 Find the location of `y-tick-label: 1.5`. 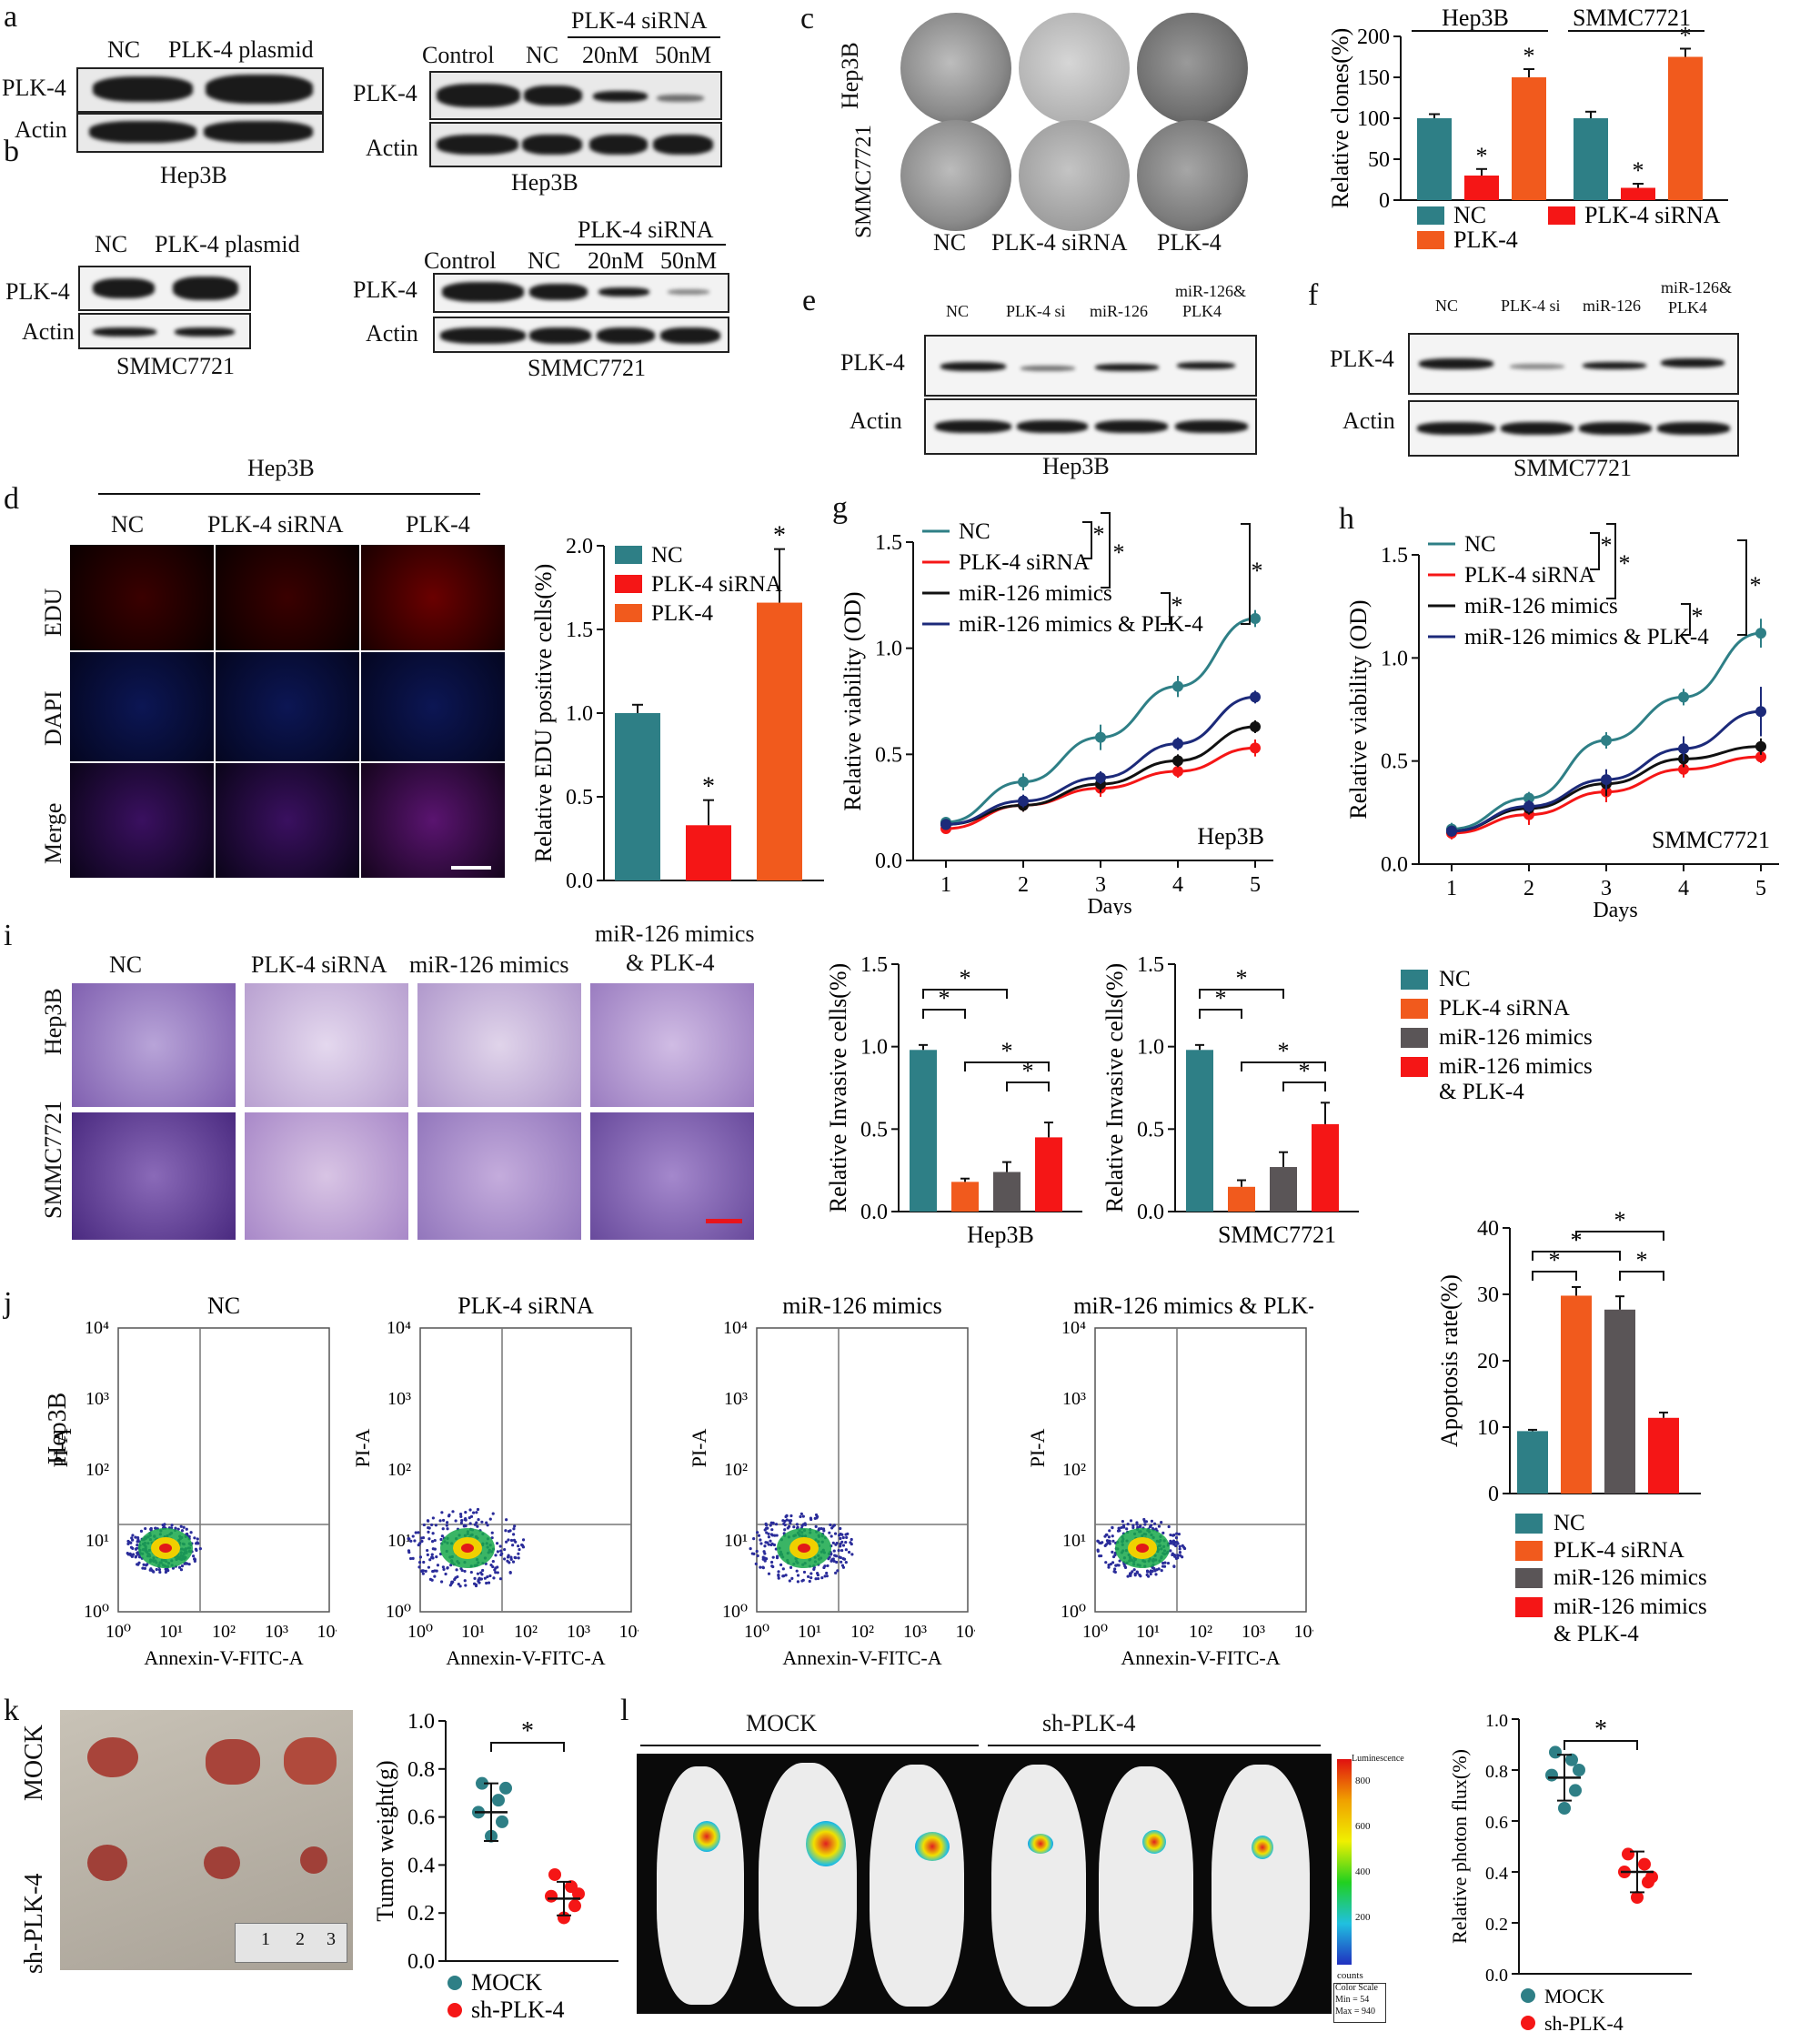

y-tick-label: 1.5 is located at coordinates (1394, 556).